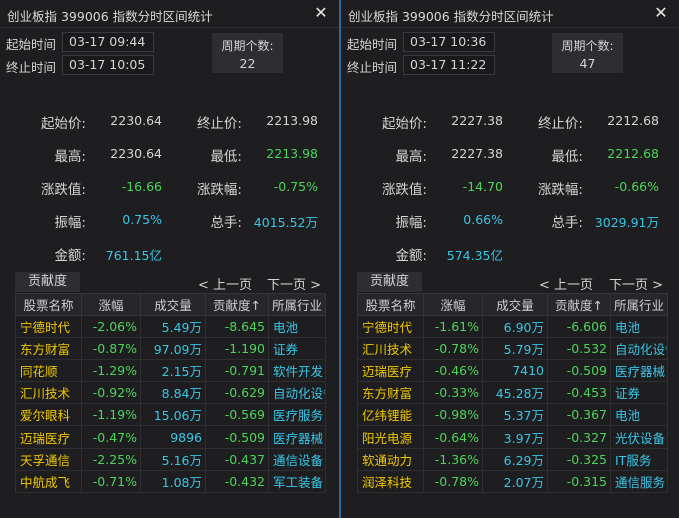 The width and height of the screenshot is (679, 518). Describe the element at coordinates (512, 437) in the screenshot. I see `table-row: 阳光电源 -0.64% 3.97万 -0.327 光伏设备` at that location.